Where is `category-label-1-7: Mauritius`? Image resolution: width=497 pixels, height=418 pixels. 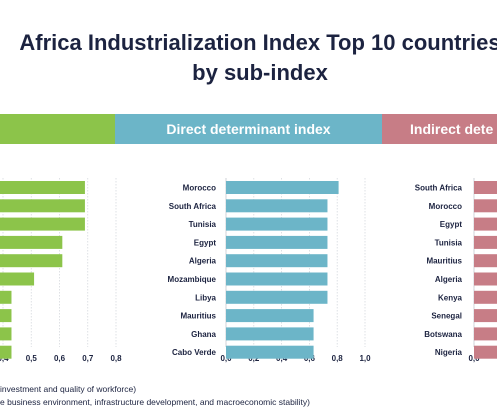
category-label-1-7: Mauritius is located at coordinates (198, 316).